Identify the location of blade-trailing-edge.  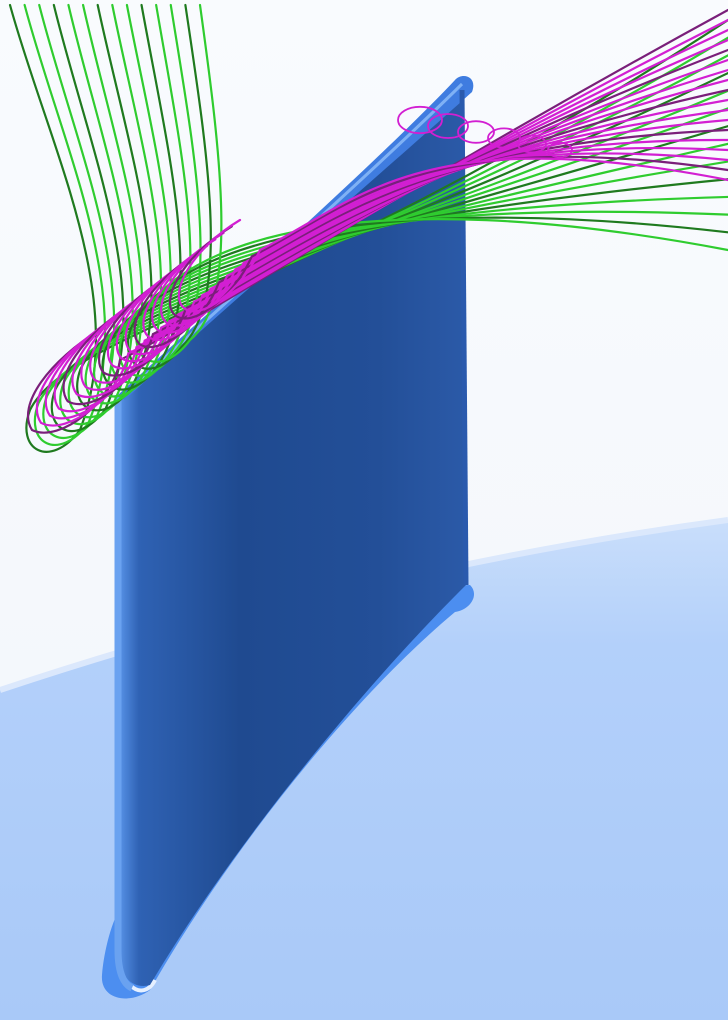
(464, 337).